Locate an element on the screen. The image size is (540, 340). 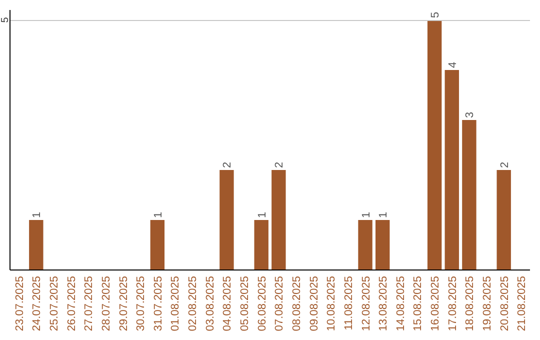
x-tick-label: 09.08.2025 is located at coordinates (314, 304).